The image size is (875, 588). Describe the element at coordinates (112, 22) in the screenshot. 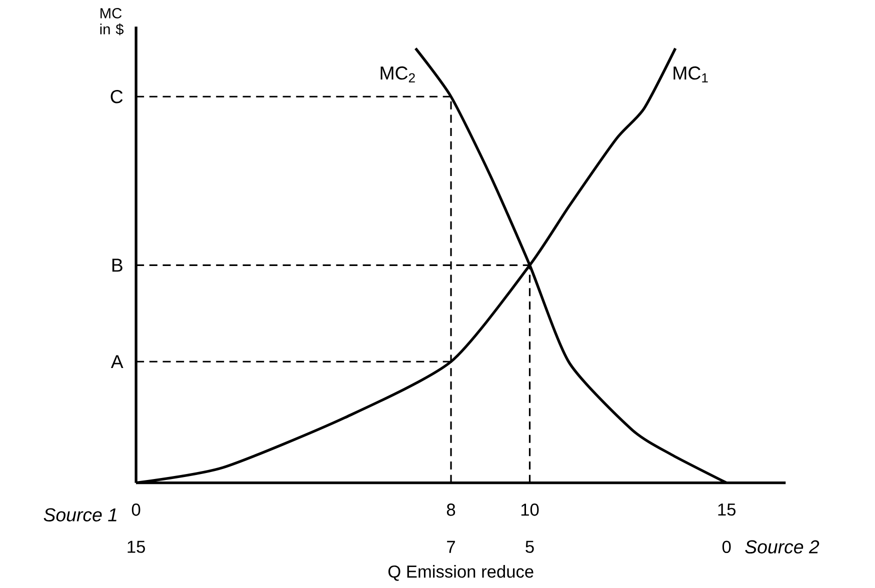

I see `y-axis-title: MC in $` at that location.